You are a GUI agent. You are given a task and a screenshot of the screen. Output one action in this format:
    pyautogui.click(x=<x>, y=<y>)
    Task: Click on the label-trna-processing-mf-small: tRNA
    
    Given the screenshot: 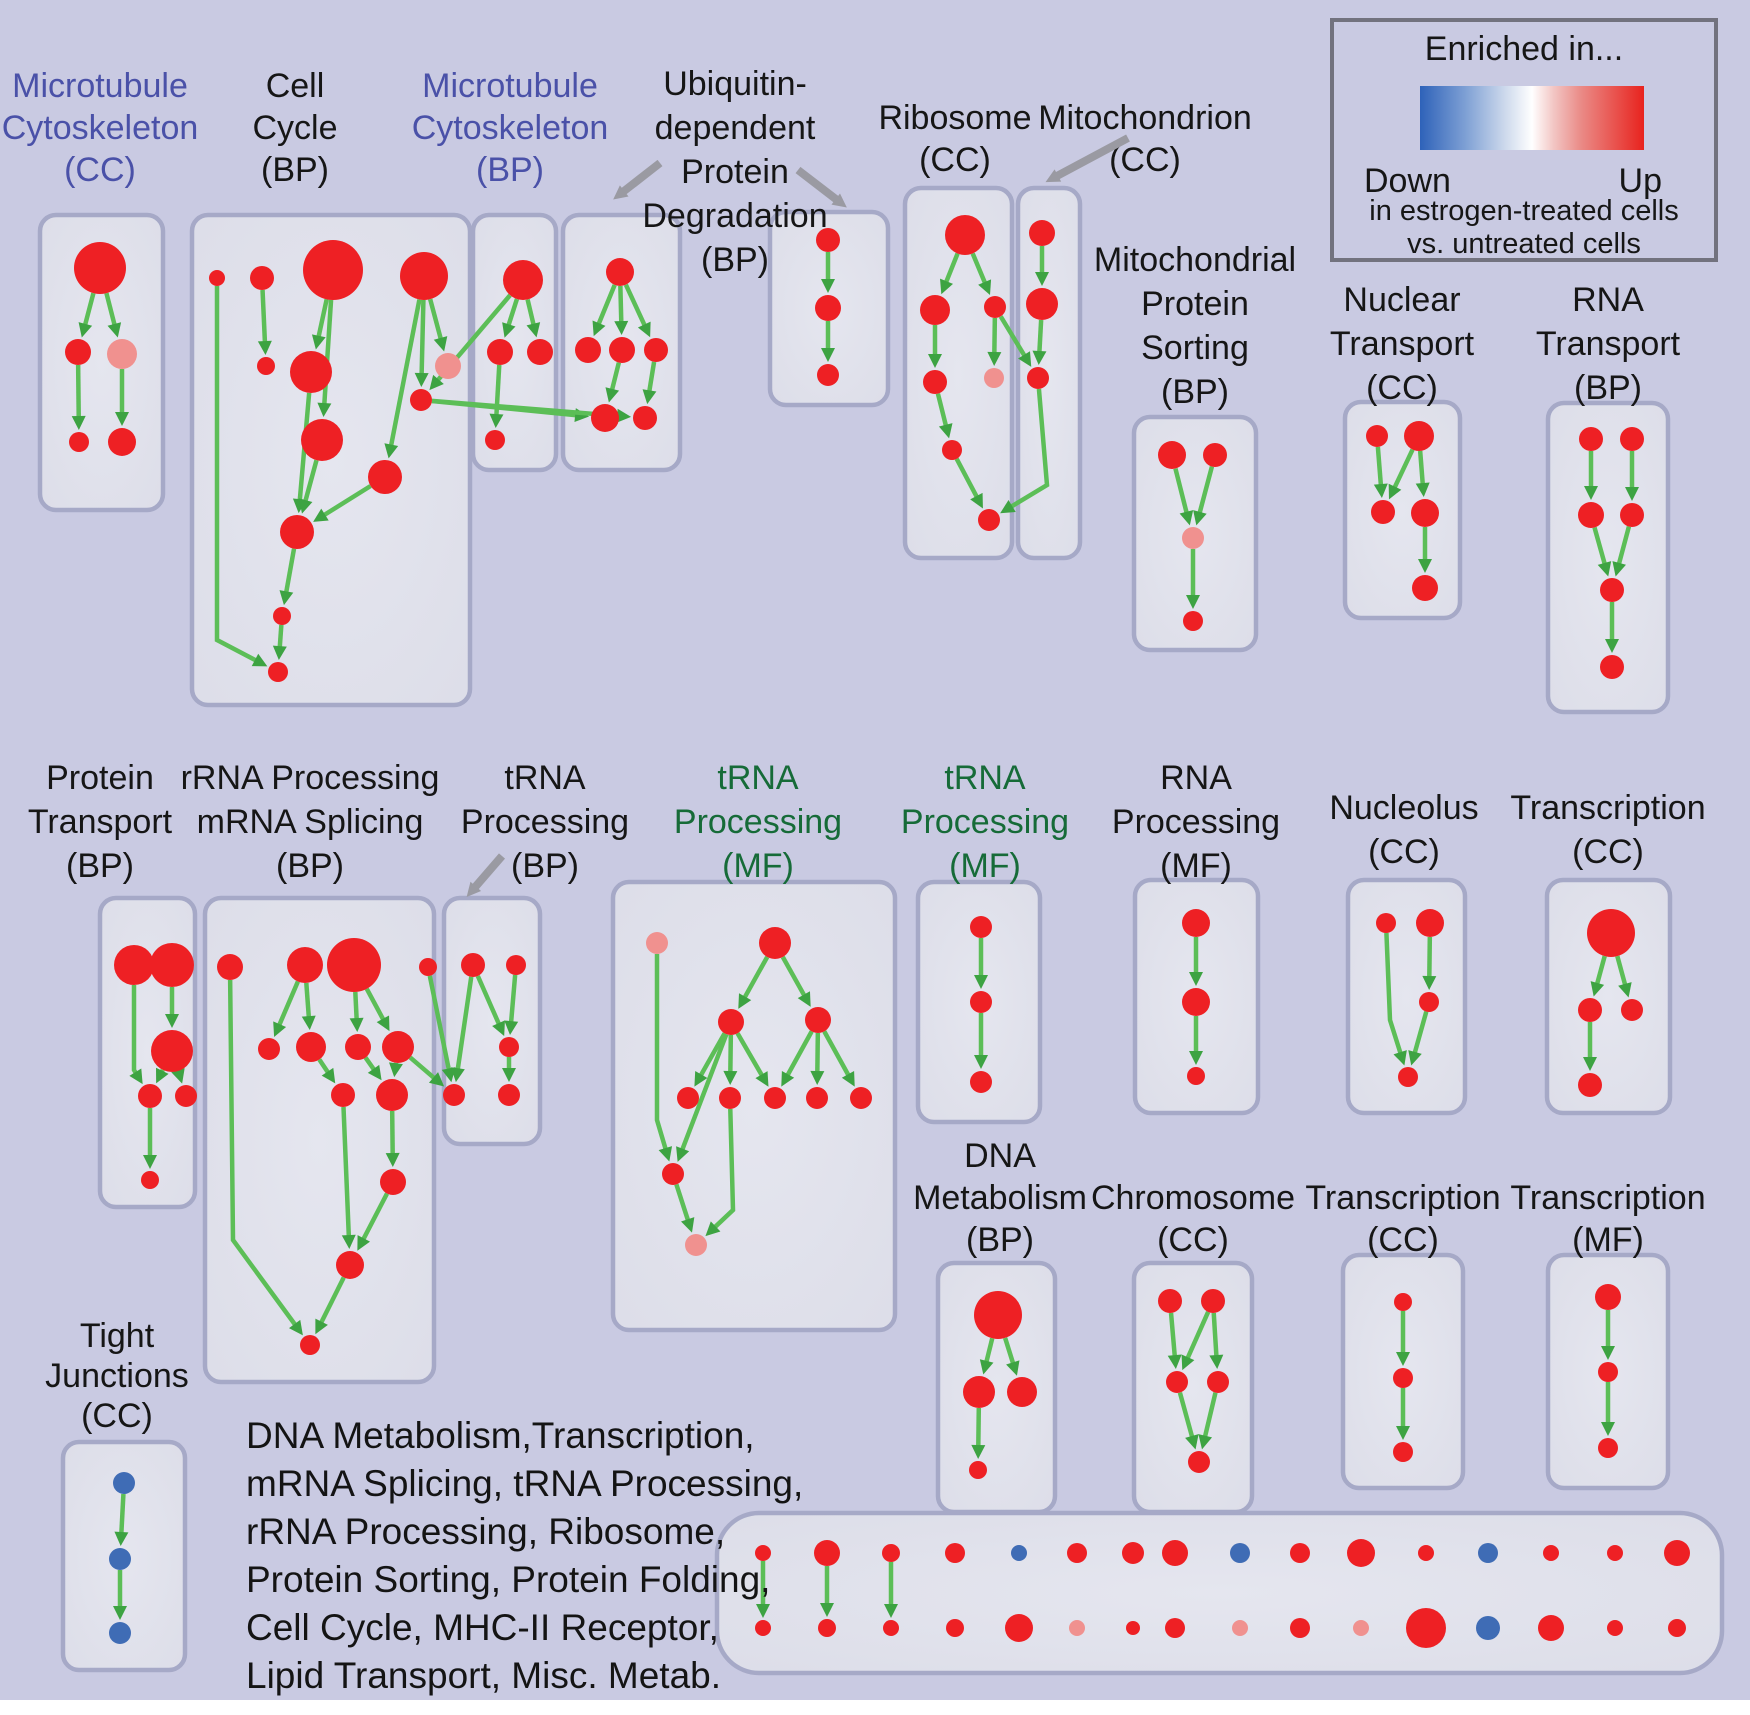 What is the action you would take?
    pyautogui.click(x=985, y=778)
    